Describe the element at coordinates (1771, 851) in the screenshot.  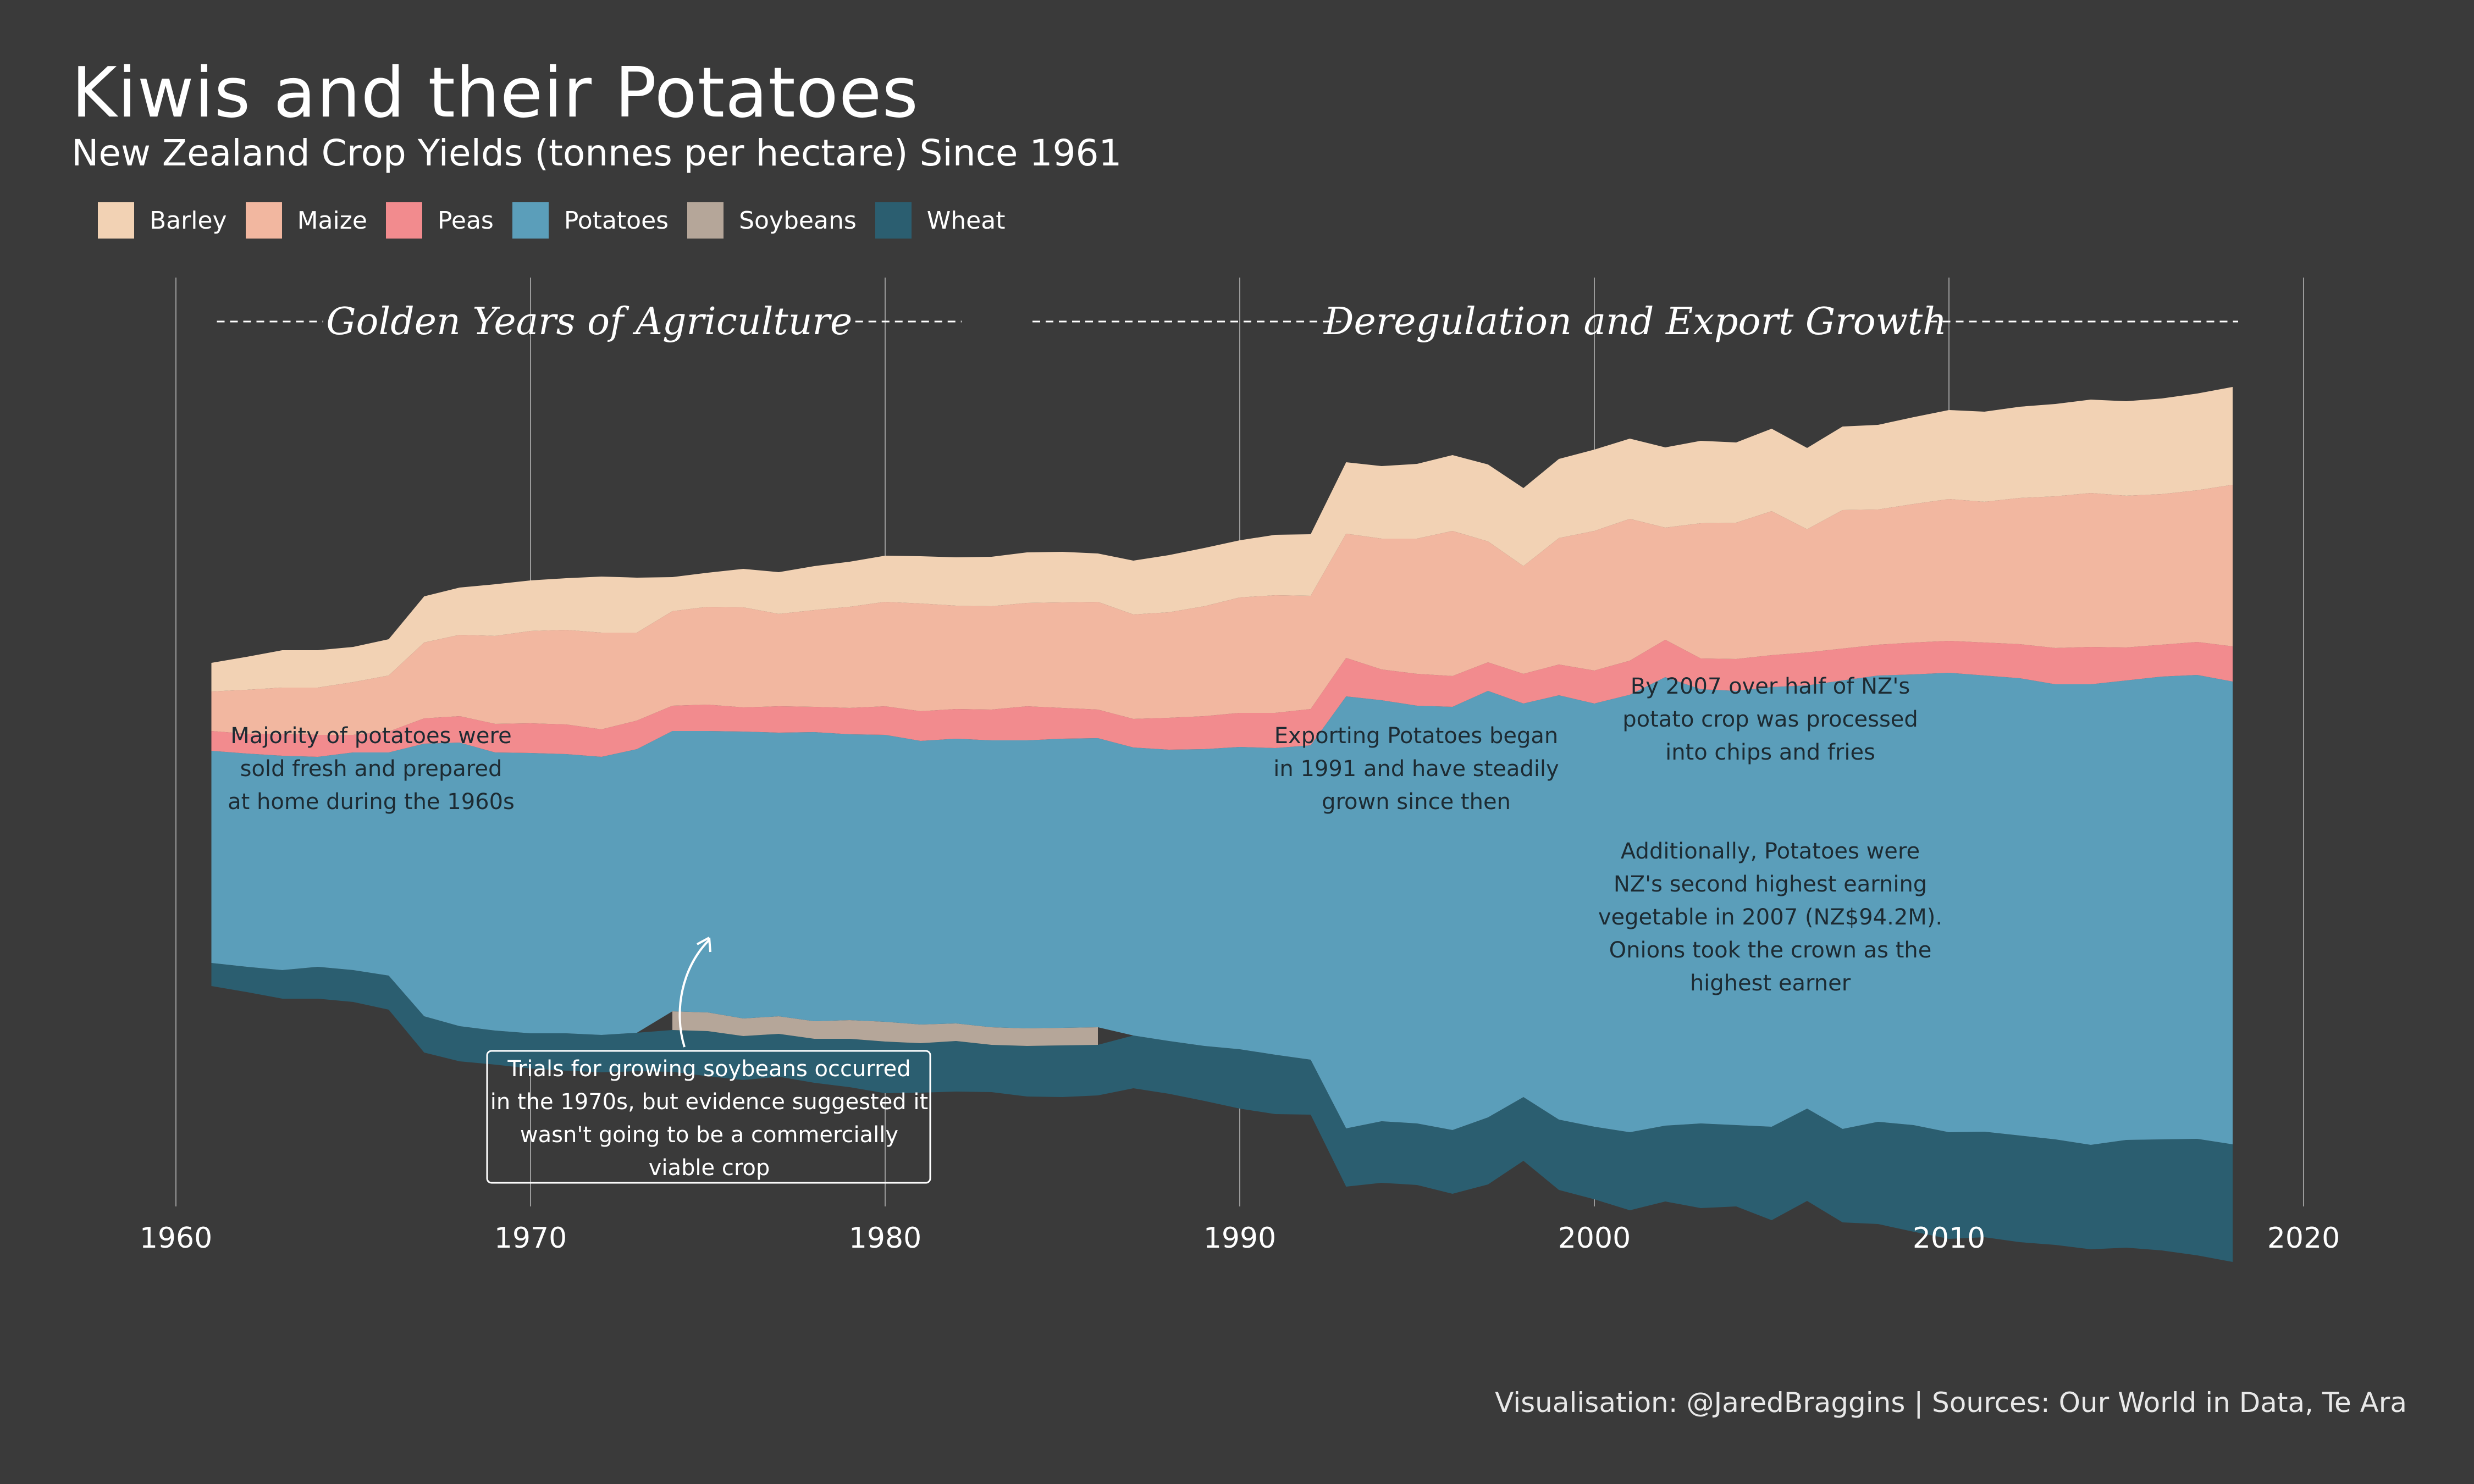
I see `annotation-line: Additionally, Potatoes were` at that location.